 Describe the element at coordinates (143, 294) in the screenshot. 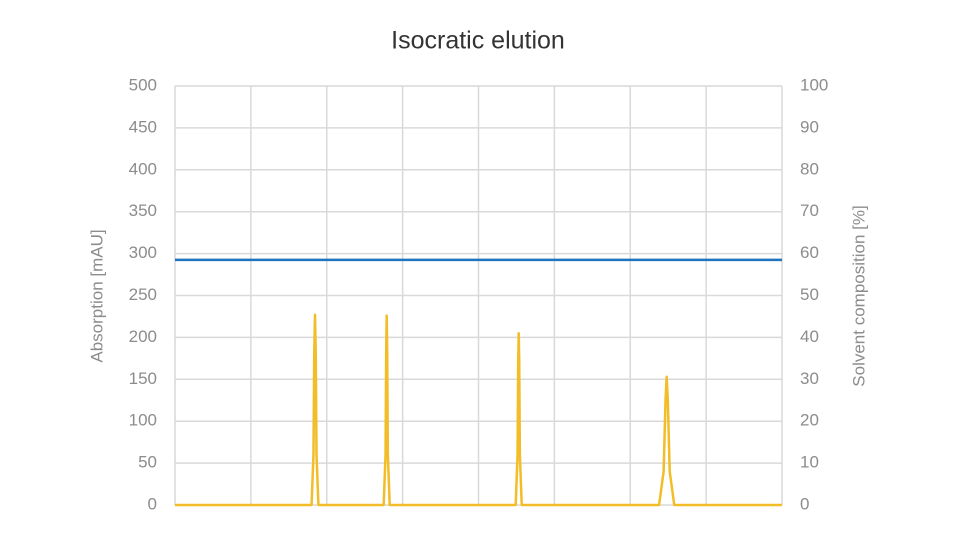

I see `y-tick-label: 250` at that location.